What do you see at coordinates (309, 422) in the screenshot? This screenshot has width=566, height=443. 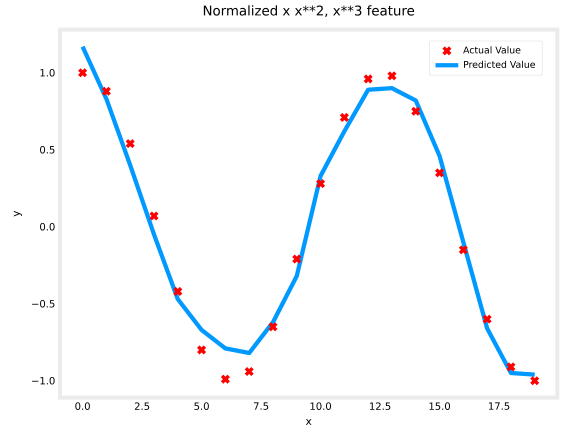 I see `x-axis-title: x` at bounding box center [309, 422].